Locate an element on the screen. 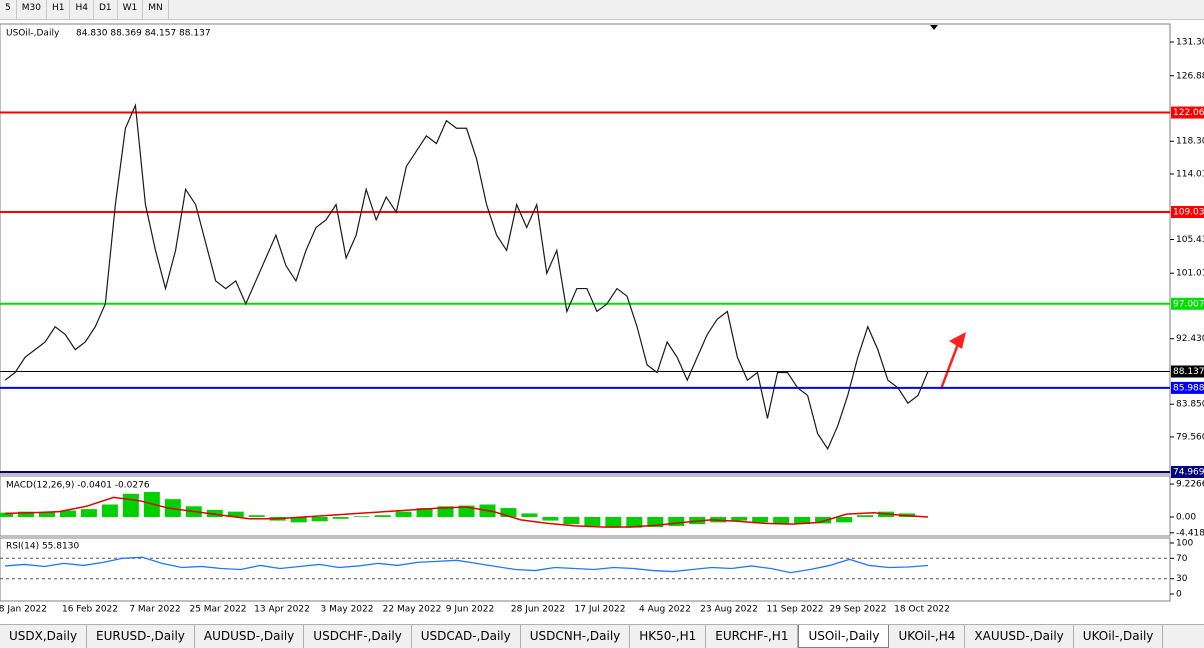  level-label: 88.137 is located at coordinates (1188, 372).